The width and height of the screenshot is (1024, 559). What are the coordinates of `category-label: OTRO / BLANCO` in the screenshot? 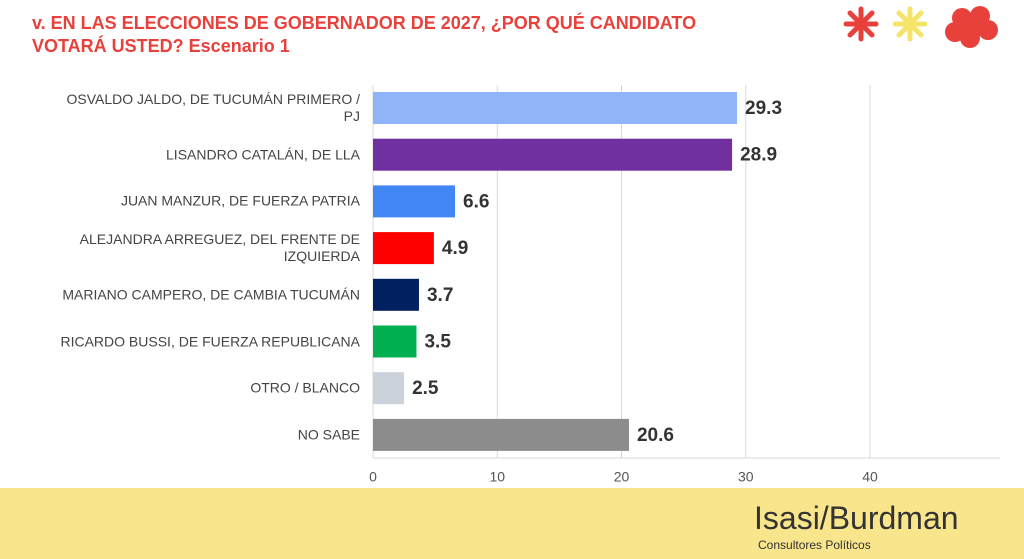 It's located at (305, 387).